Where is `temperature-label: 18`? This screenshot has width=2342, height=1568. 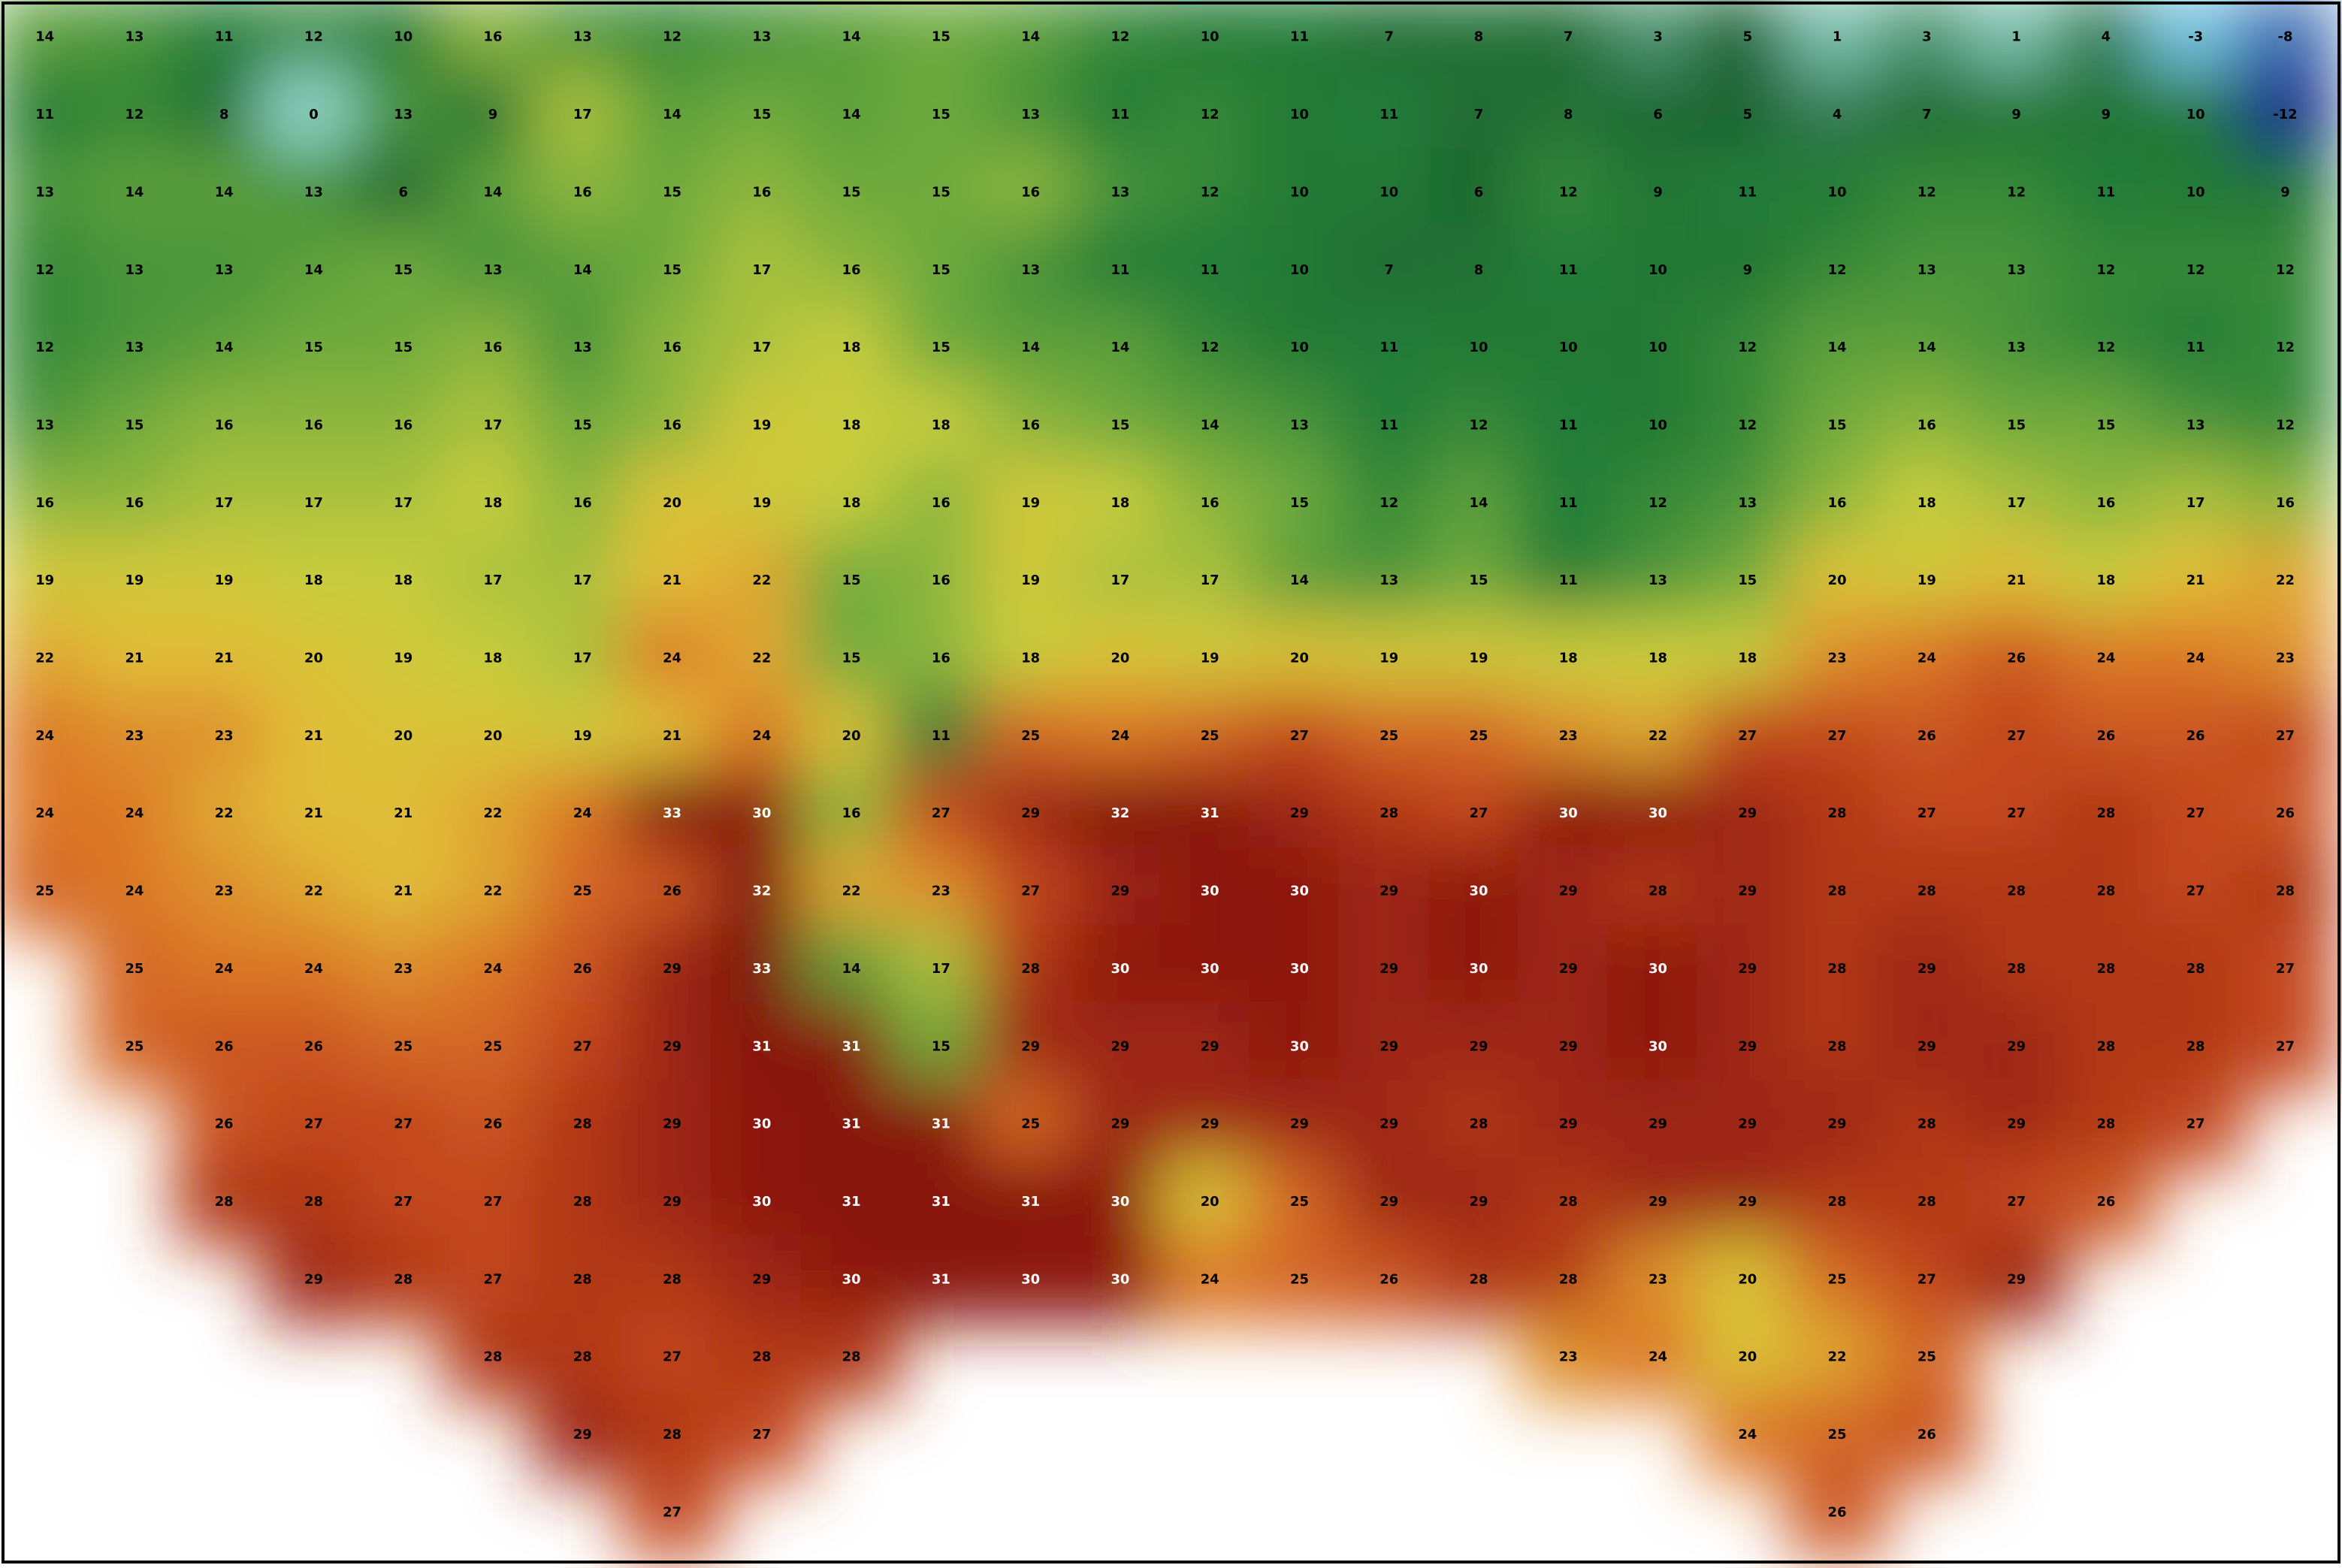
temperature-label: 18 is located at coordinates (941, 425).